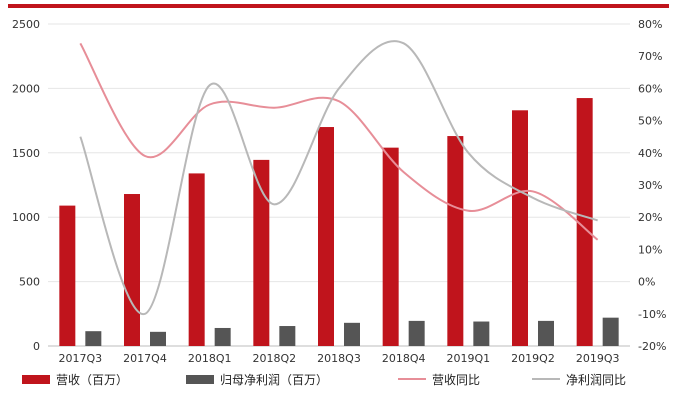  What do you see at coordinates (650, 24) in the screenshot?
I see `right-axis-tick-label: 80%` at bounding box center [650, 24].